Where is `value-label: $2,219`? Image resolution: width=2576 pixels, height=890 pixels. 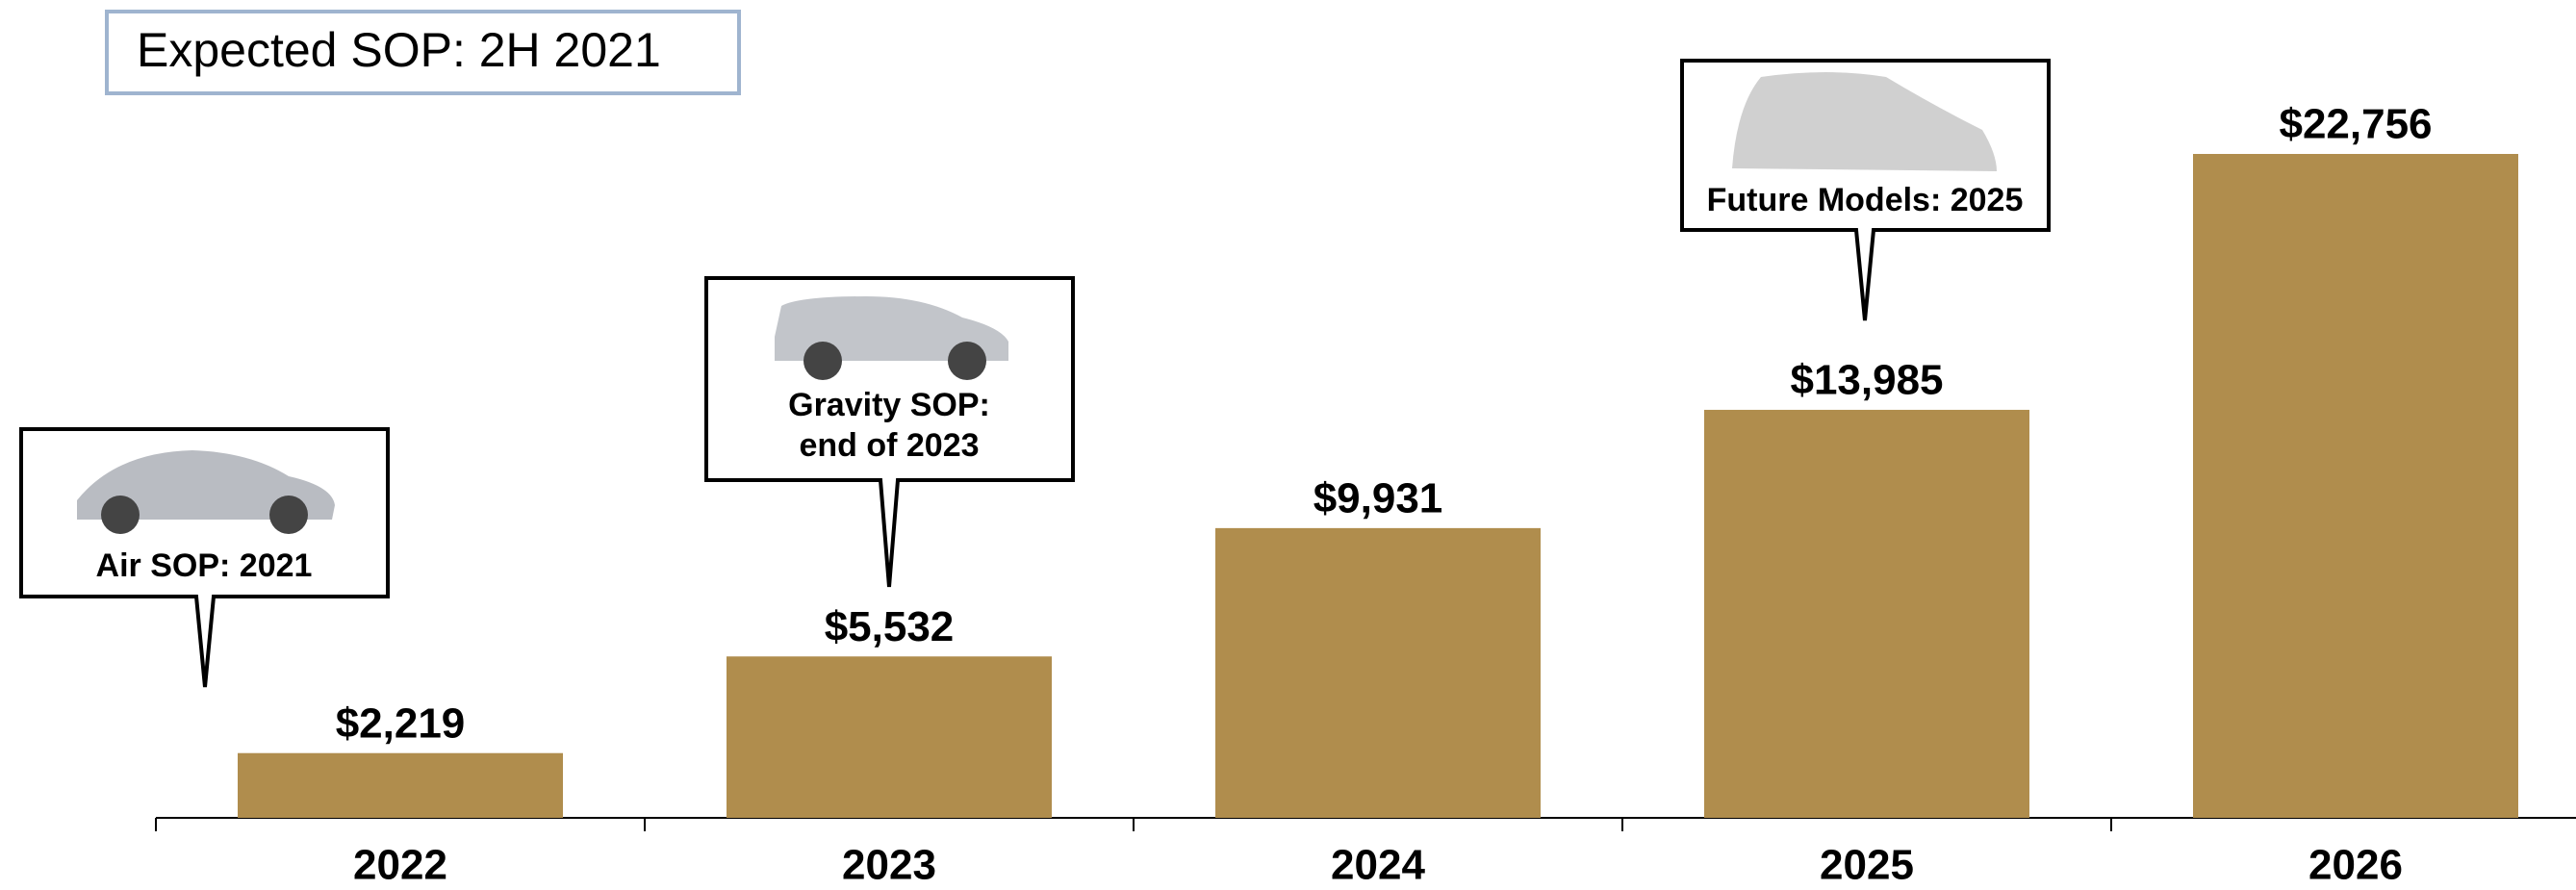
value-label: $2,219 is located at coordinates (401, 723).